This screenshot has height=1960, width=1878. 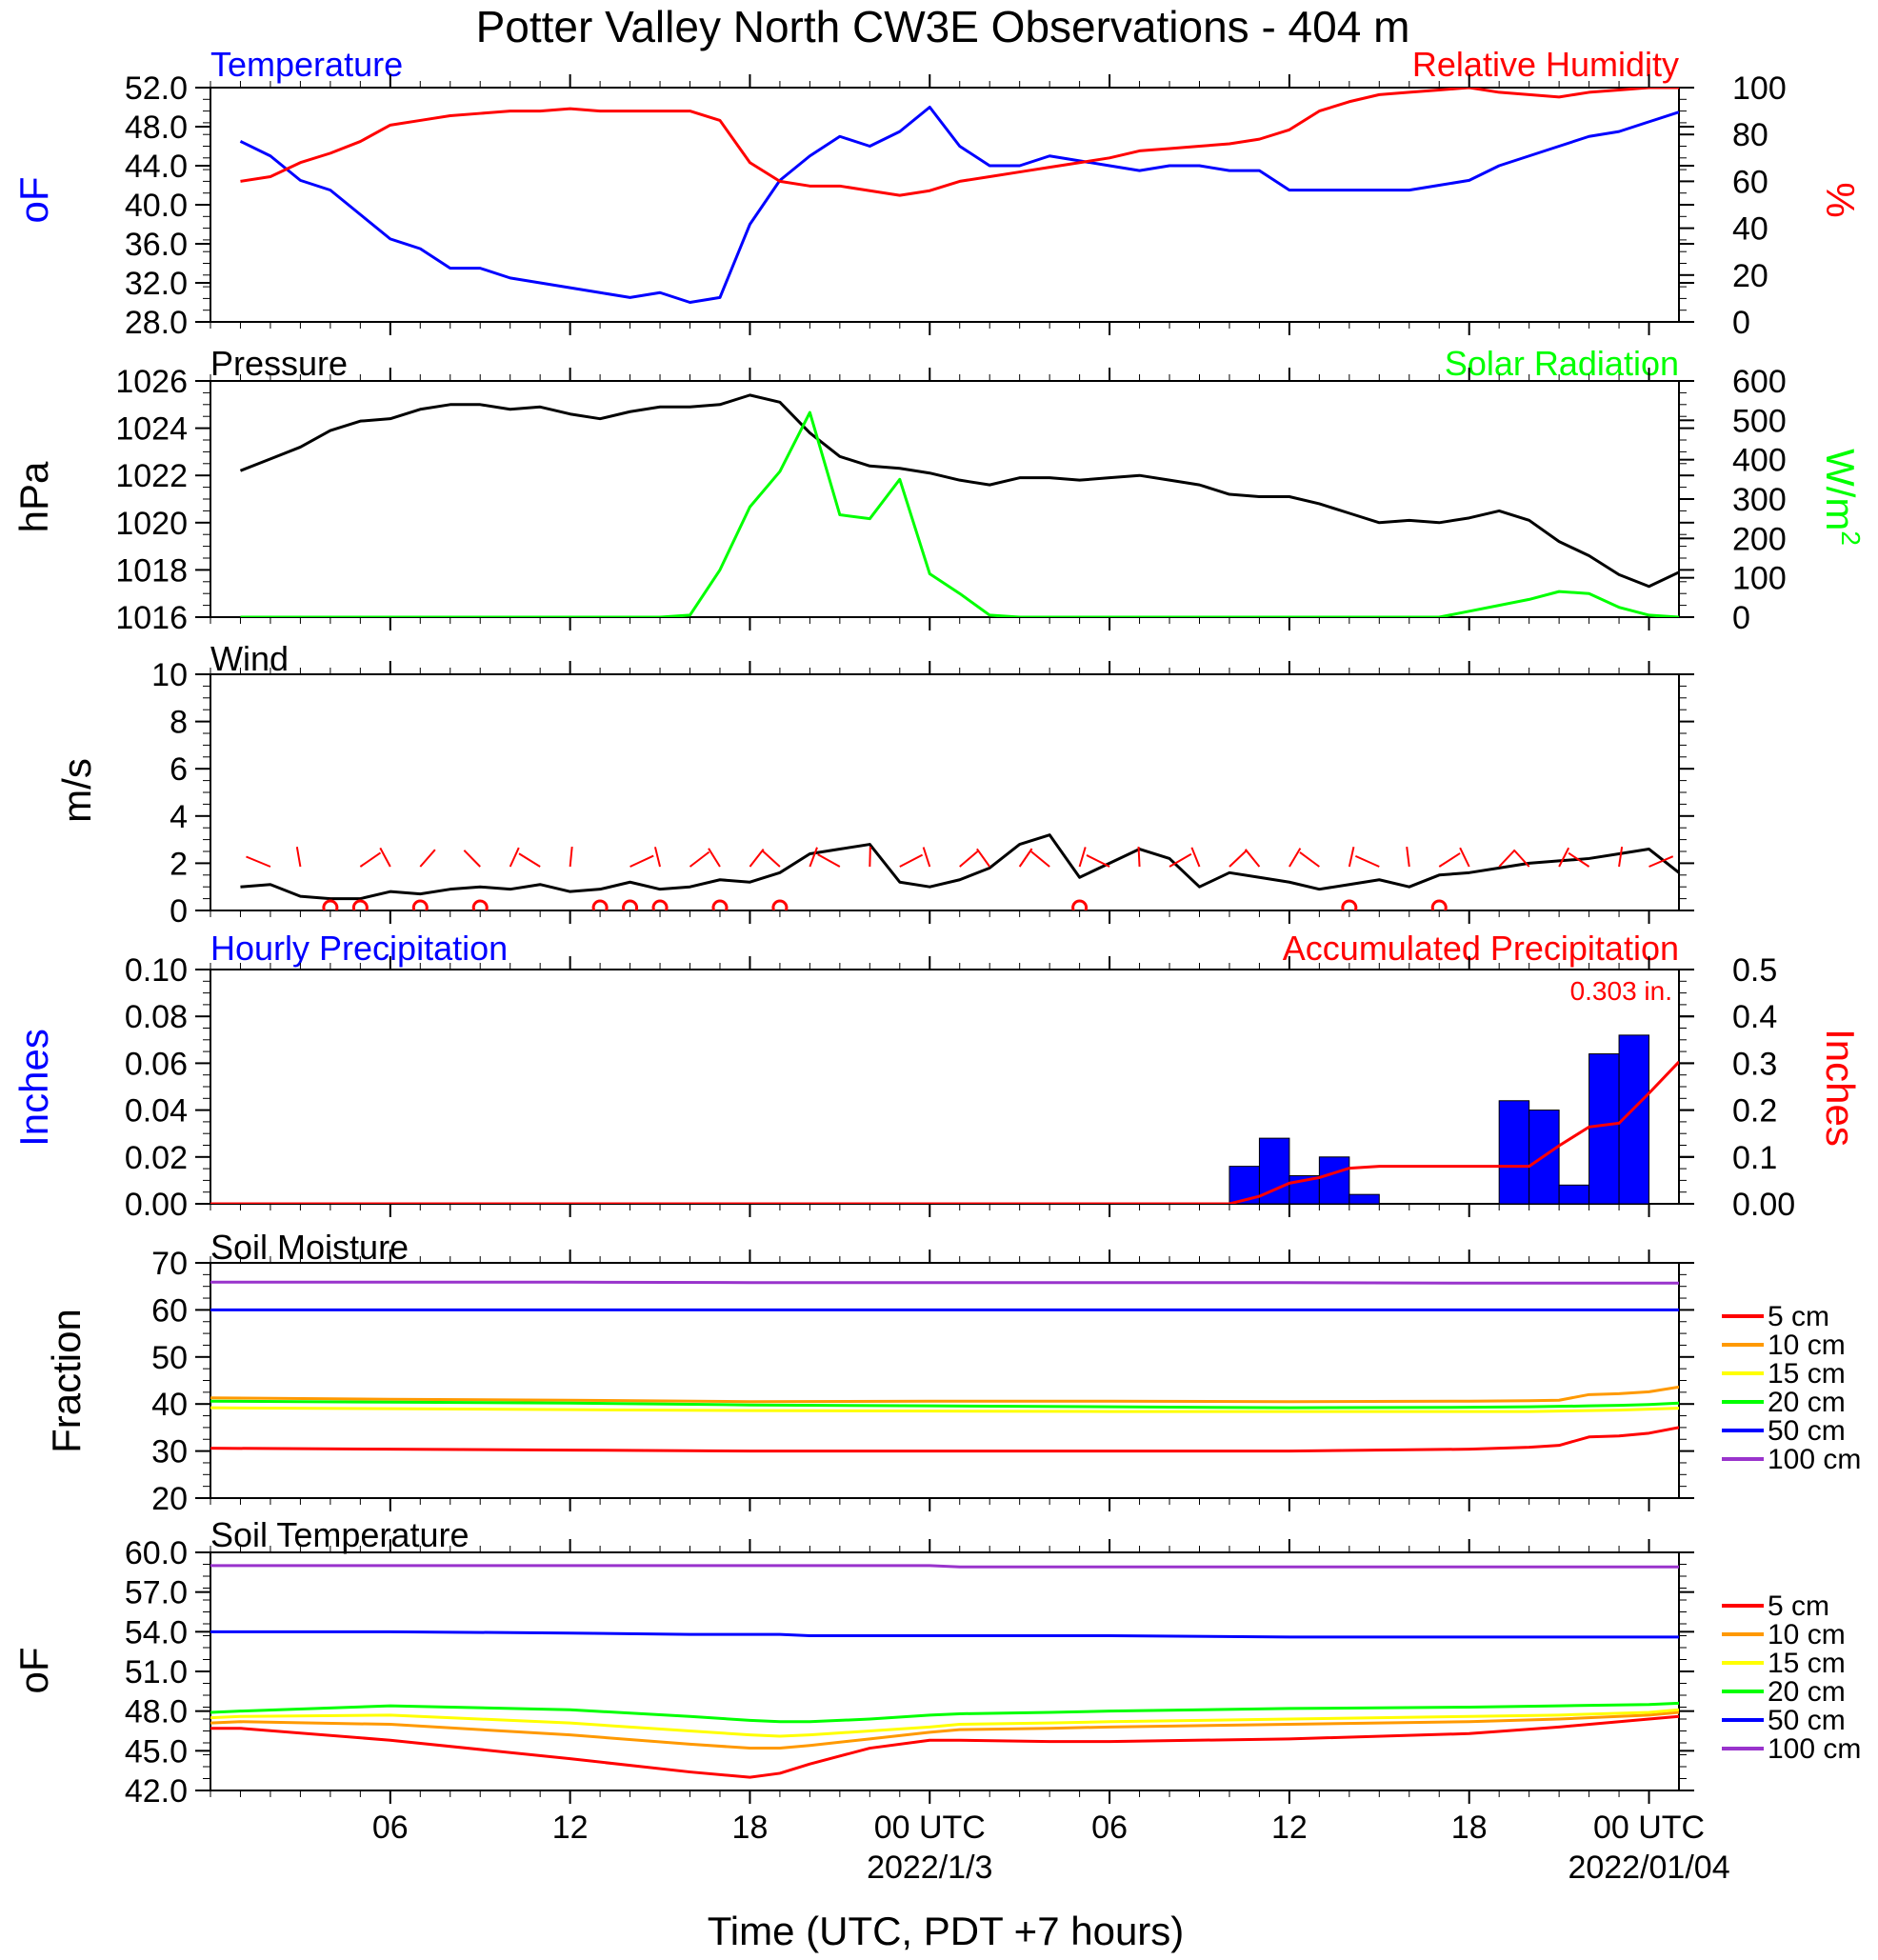 I want to click on y-tick-label: 0.04, so click(x=156, y=1111).